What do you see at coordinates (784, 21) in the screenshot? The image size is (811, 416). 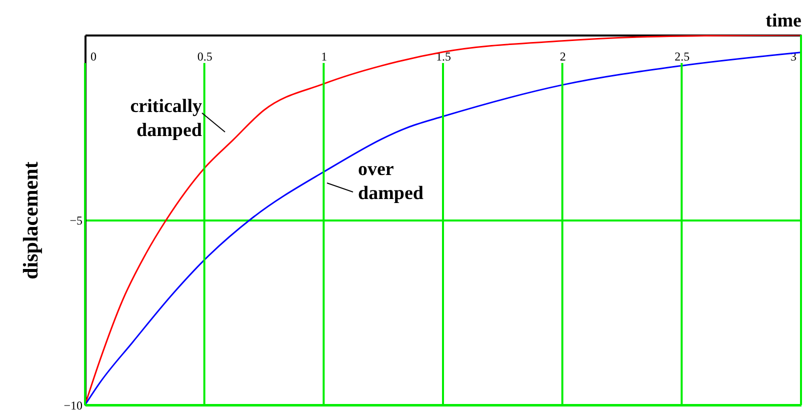 I see `x-axis-title: time` at bounding box center [784, 21].